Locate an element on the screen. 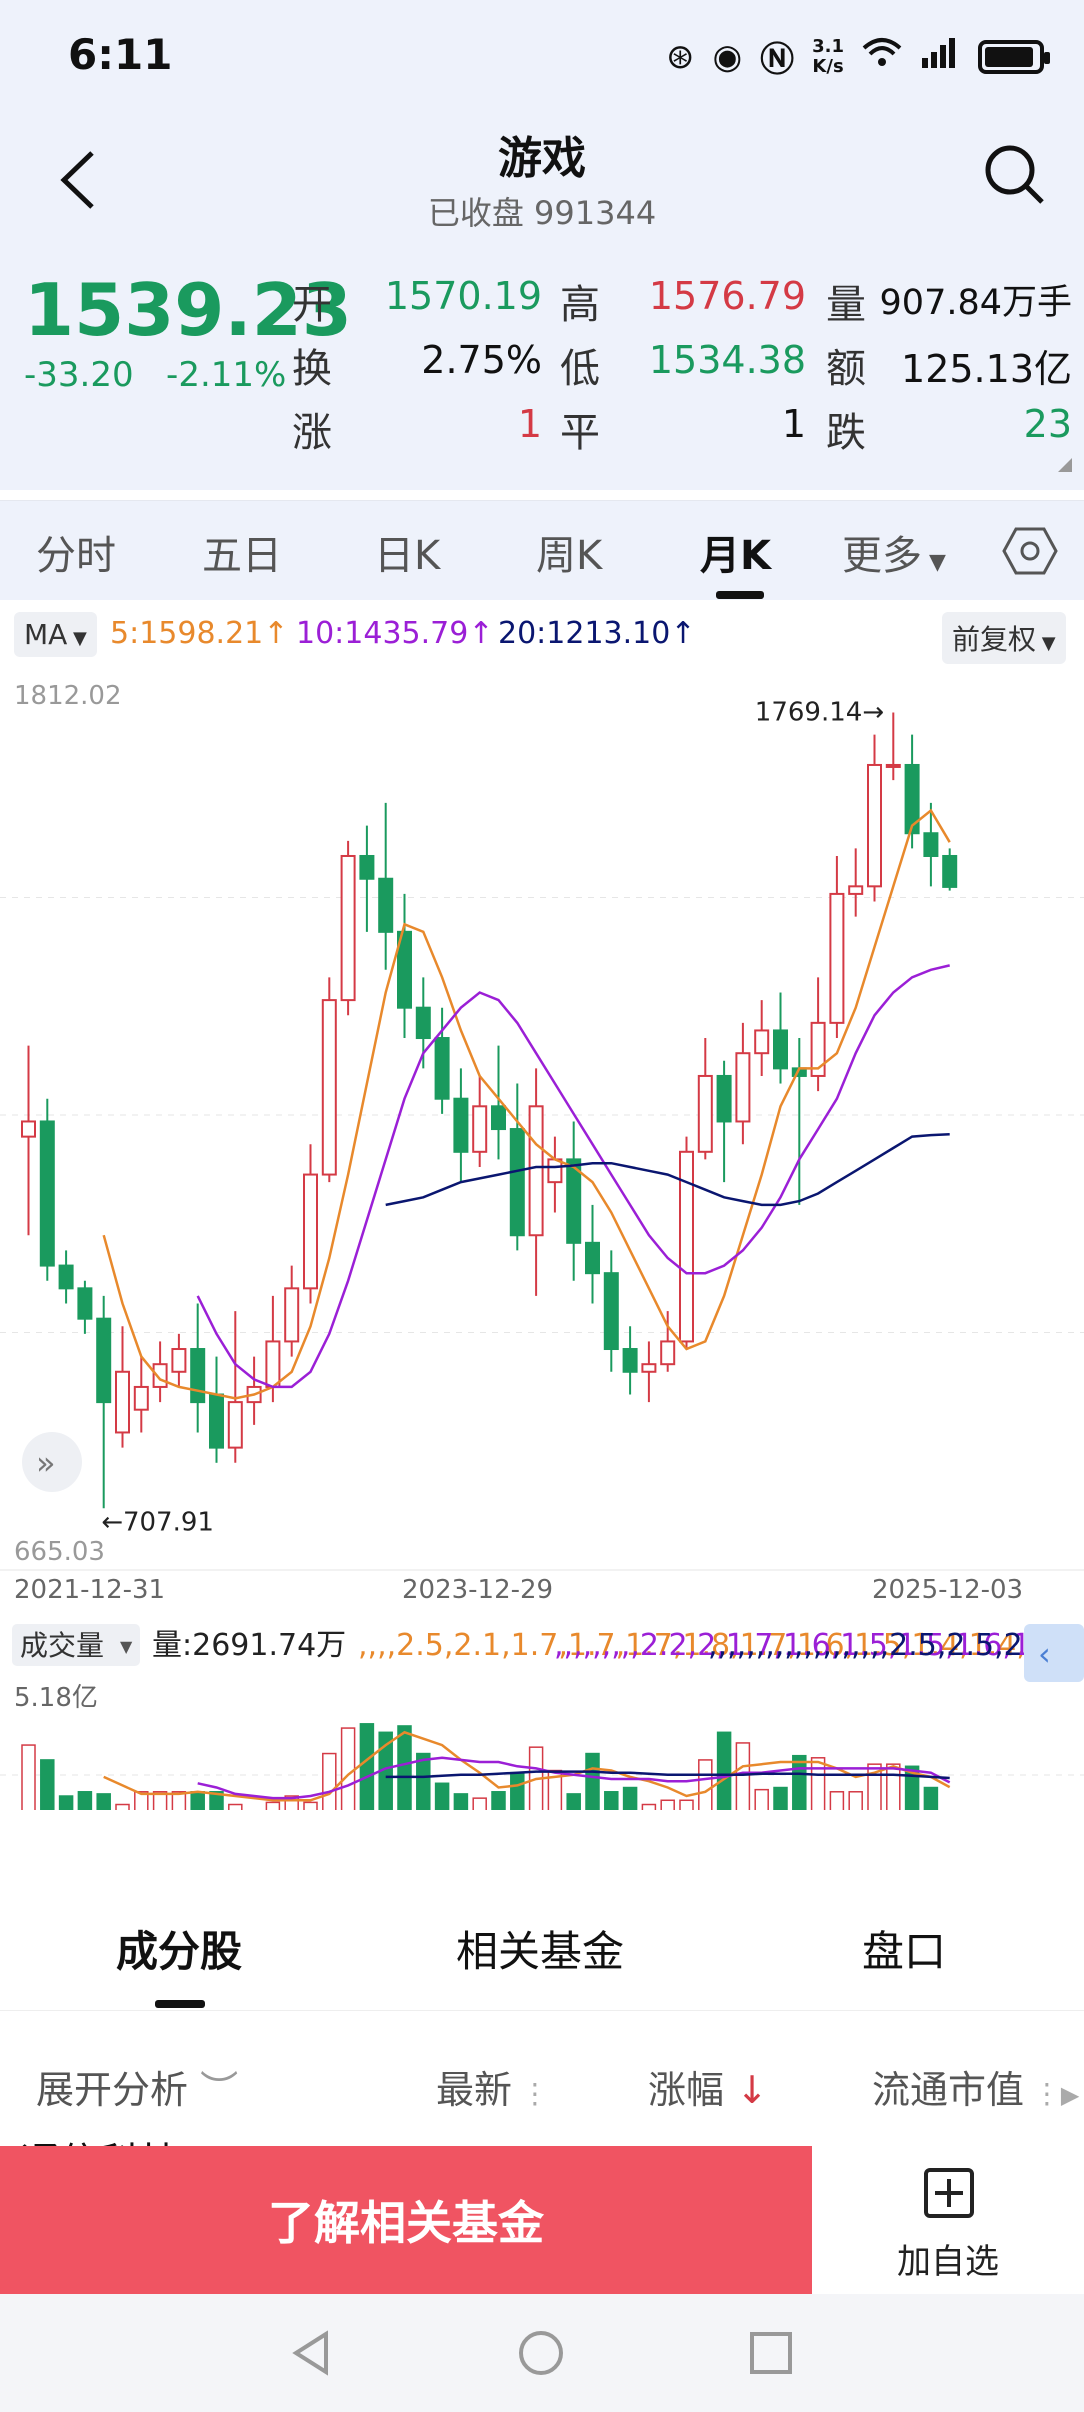  volume-selector is located at coordinates (76, 1645).